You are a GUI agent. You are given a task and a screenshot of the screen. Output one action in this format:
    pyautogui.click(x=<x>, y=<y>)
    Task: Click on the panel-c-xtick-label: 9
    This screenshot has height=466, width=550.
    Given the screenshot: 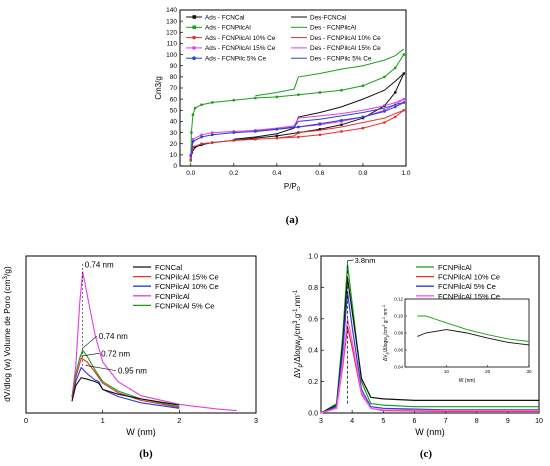 What is the action you would take?
    pyautogui.click(x=508, y=421)
    